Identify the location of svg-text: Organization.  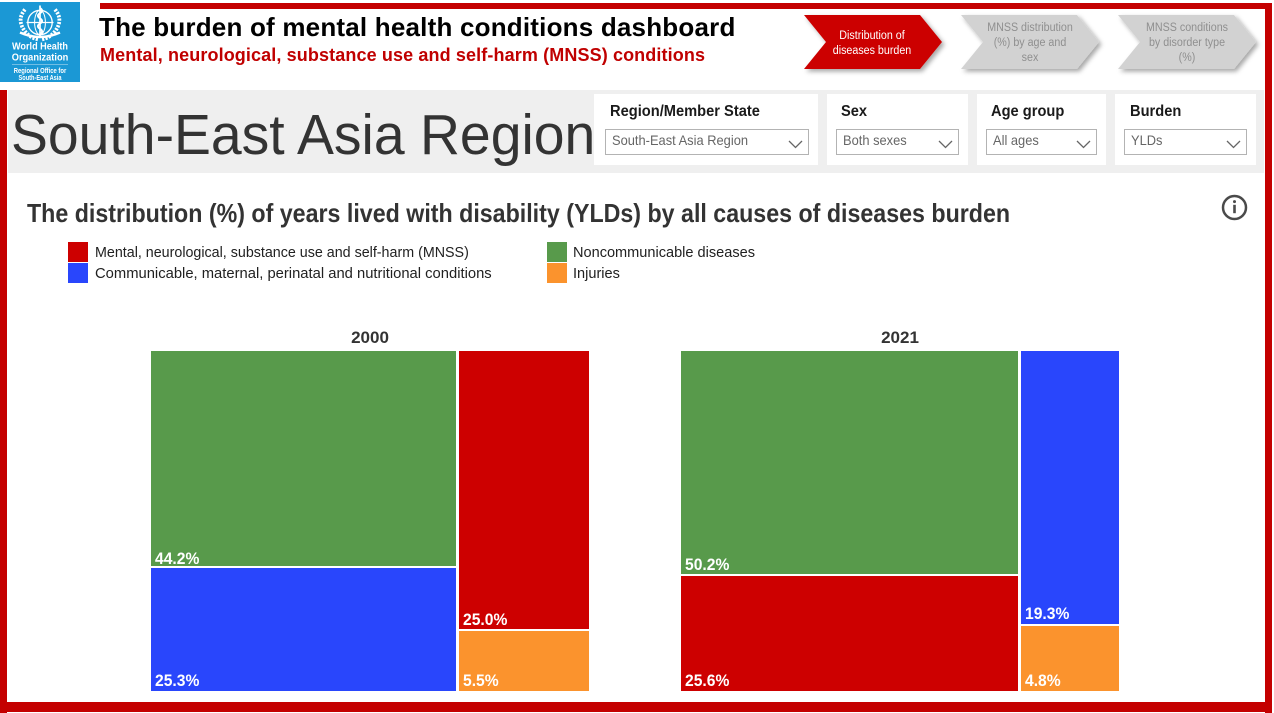
(40, 57).